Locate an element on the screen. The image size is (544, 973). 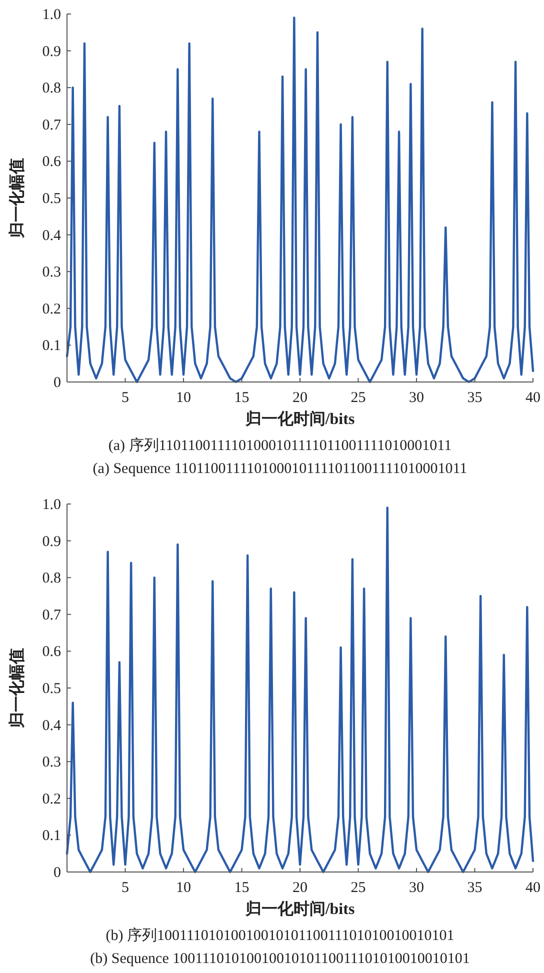
text: (b) 序列1001110101001001010110011101010010010101 is located at coordinates (280, 935).